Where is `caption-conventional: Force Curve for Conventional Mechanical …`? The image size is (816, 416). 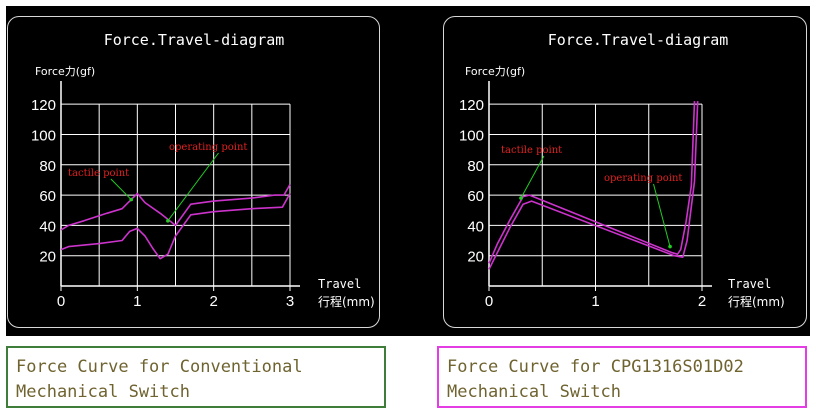
caption-conventional: Force Curve for Conventional Mechanical … is located at coordinates (196, 377).